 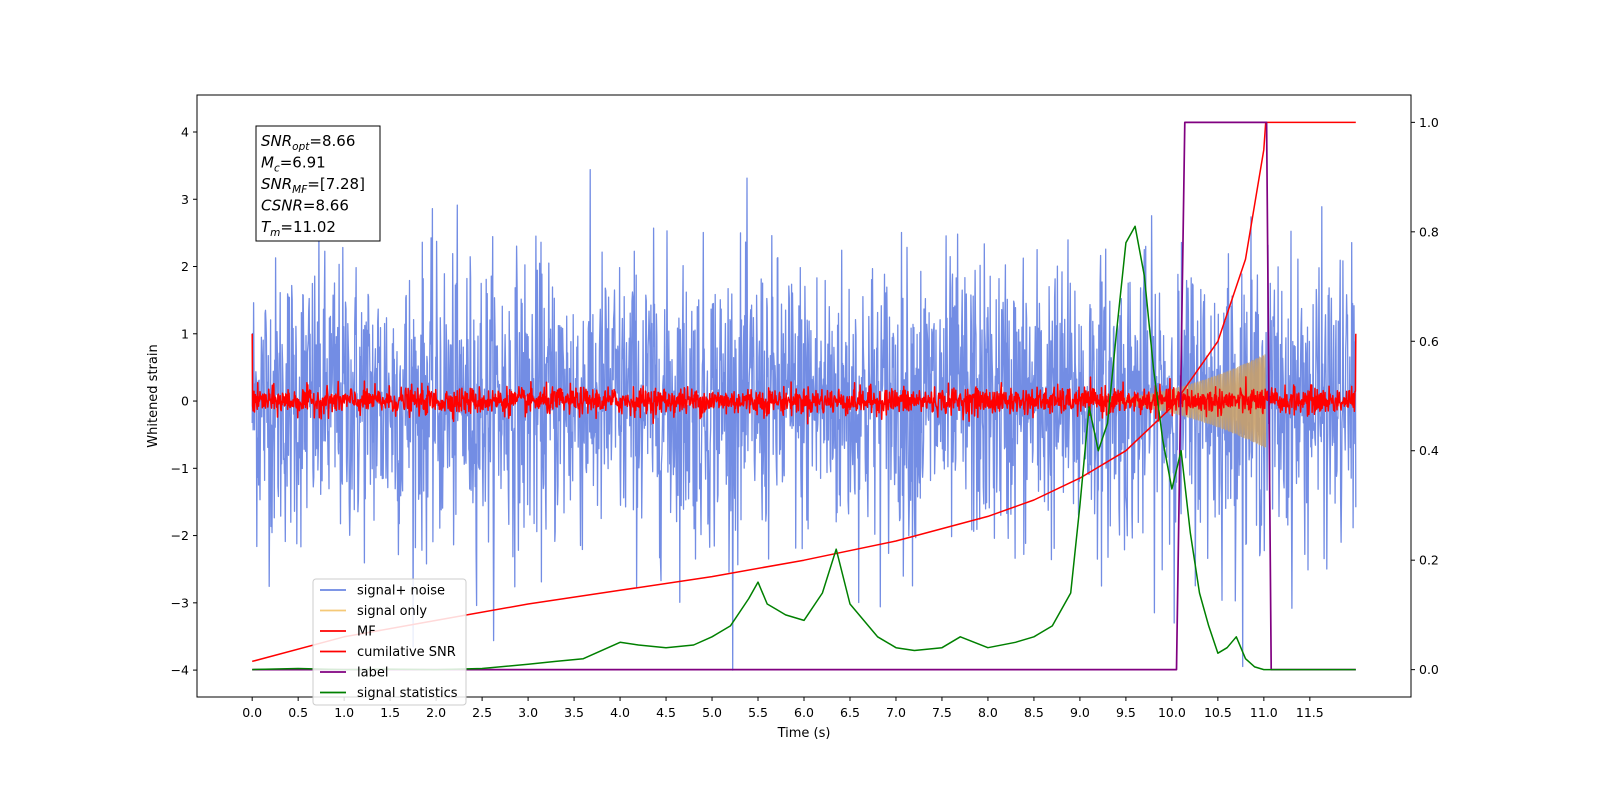 What do you see at coordinates (804, 712) in the screenshot?
I see `x-tick-label: 6.0` at bounding box center [804, 712].